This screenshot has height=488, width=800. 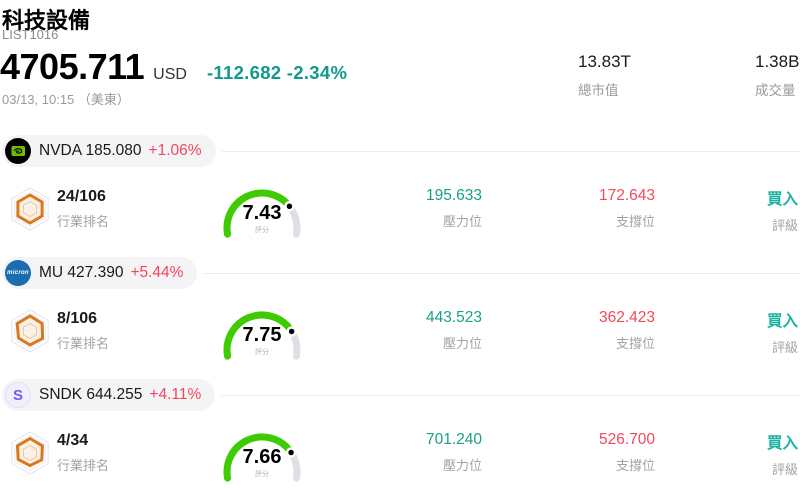 I want to click on market-cap-stat: 13.83T 總市值, so click(x=604, y=75).